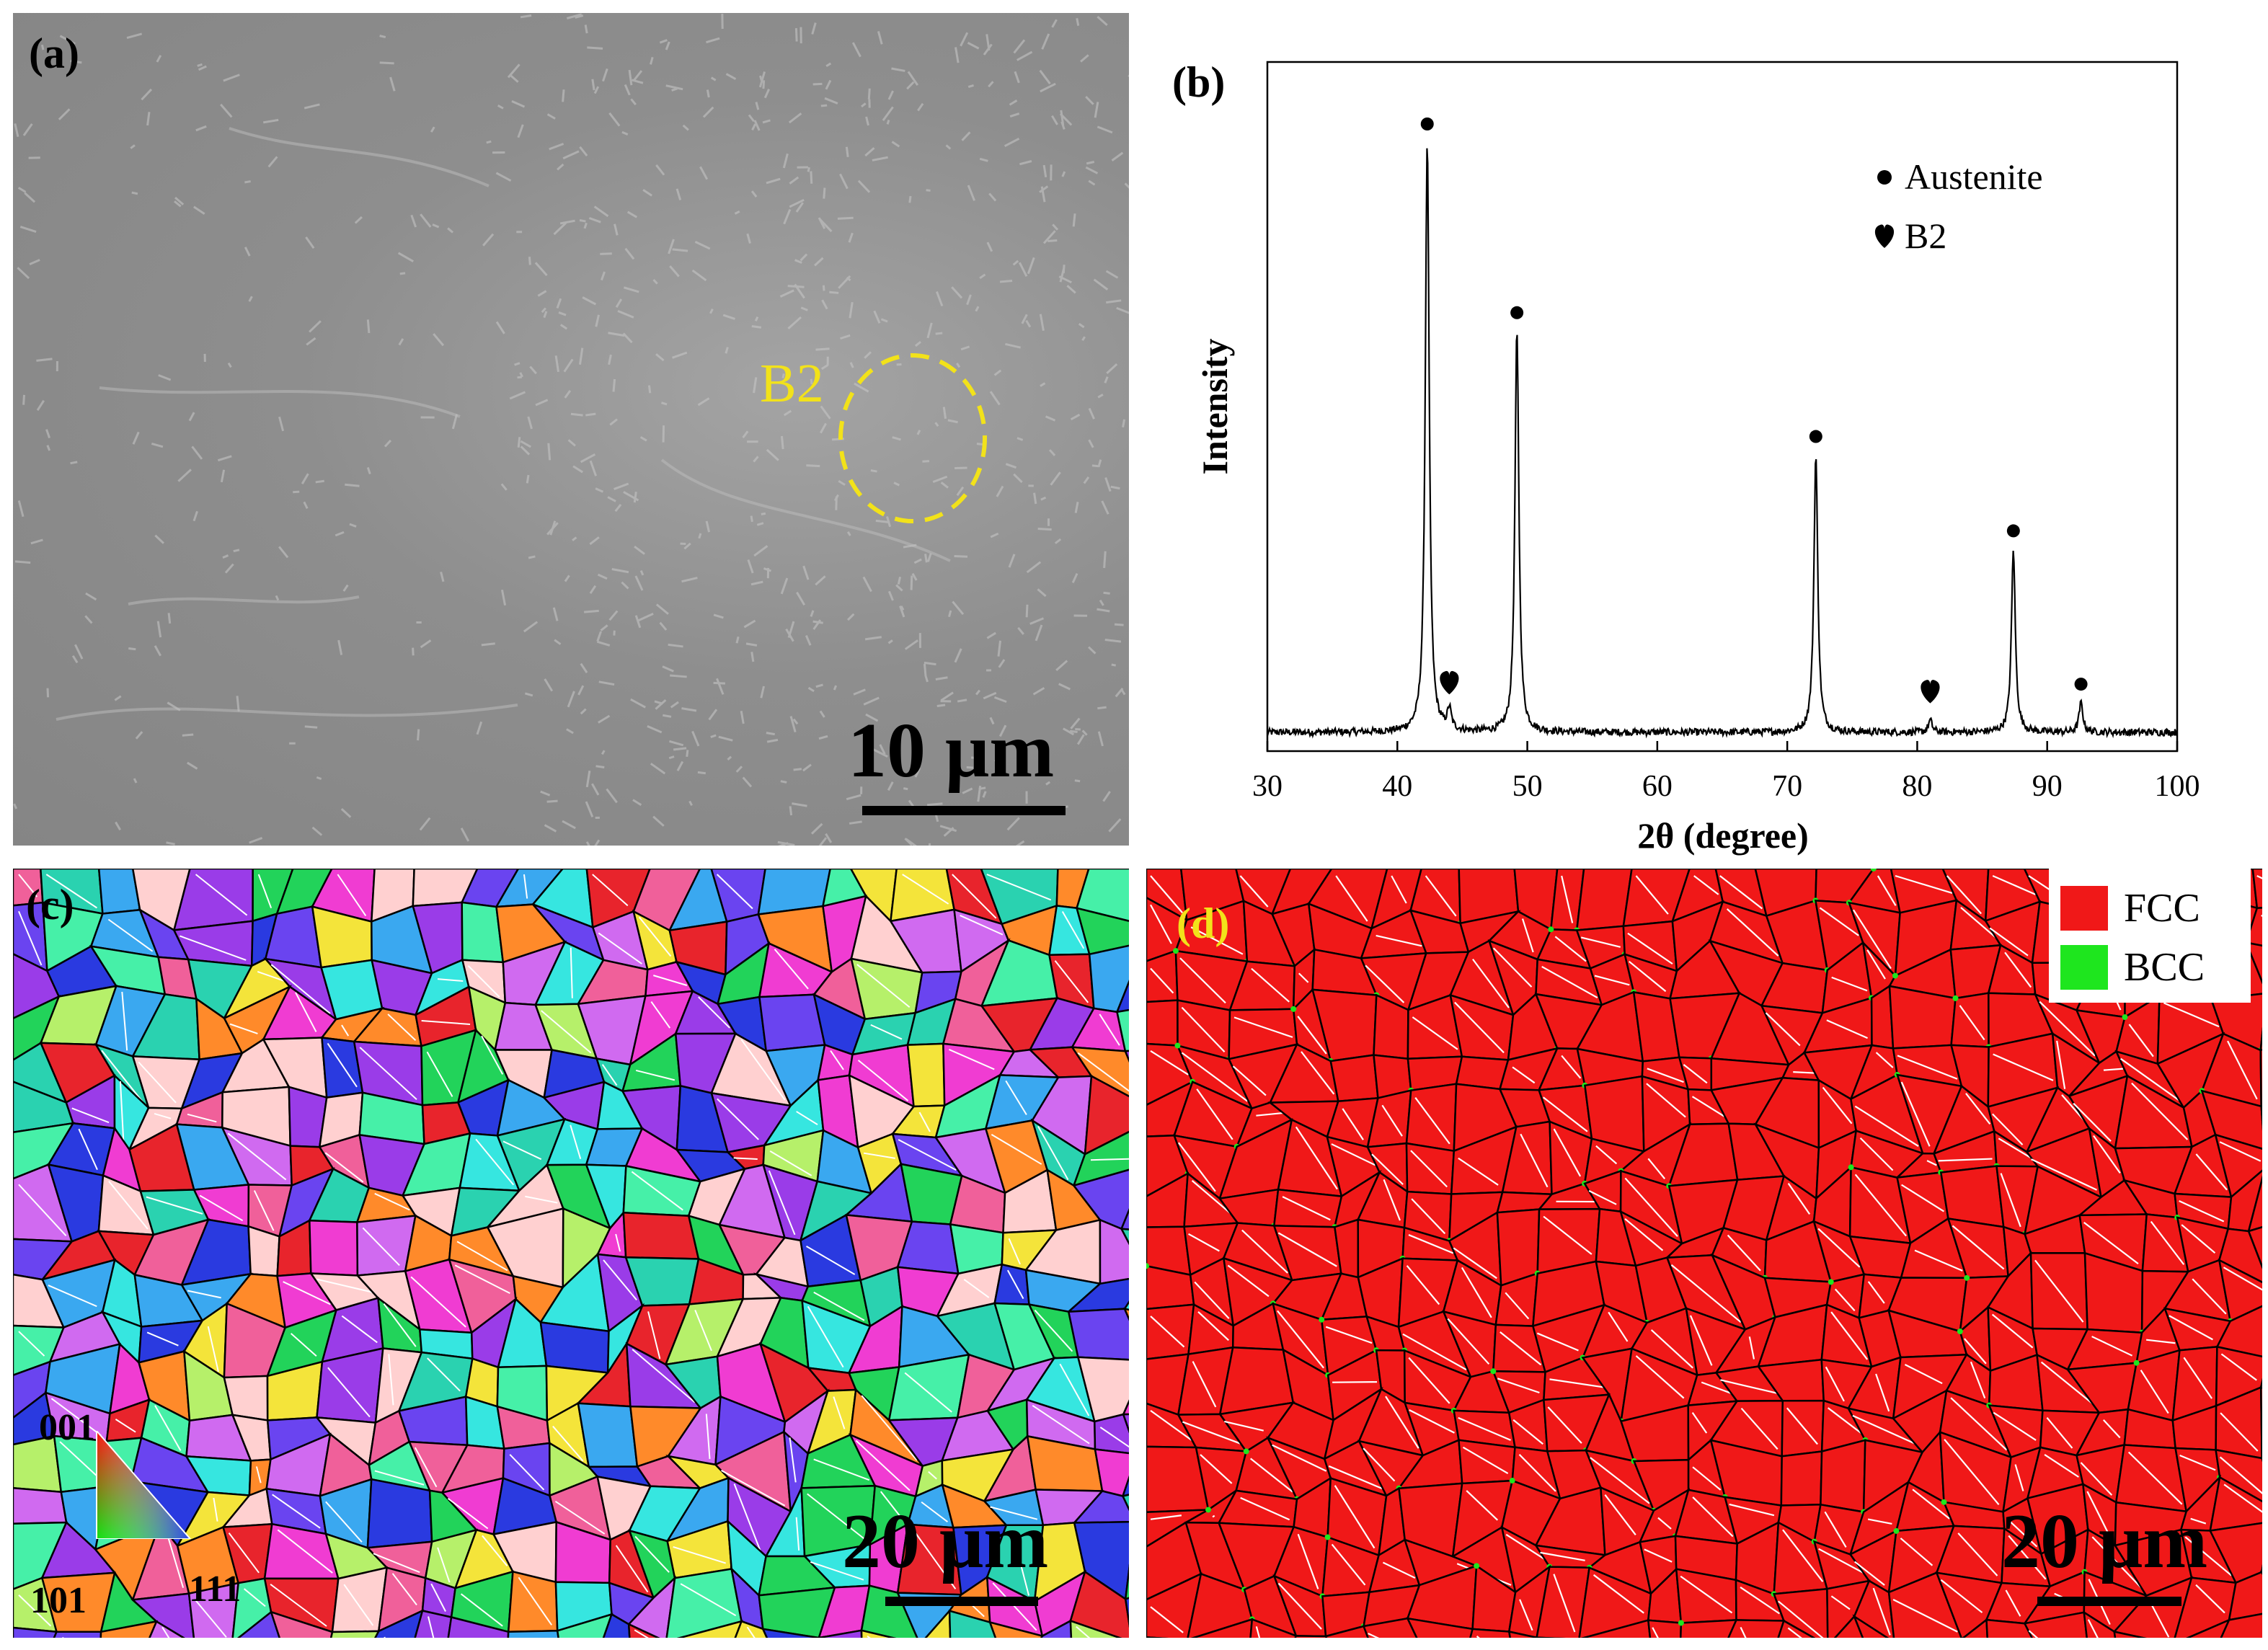  I want to click on legend-b2-label: B2, so click(1925, 236).